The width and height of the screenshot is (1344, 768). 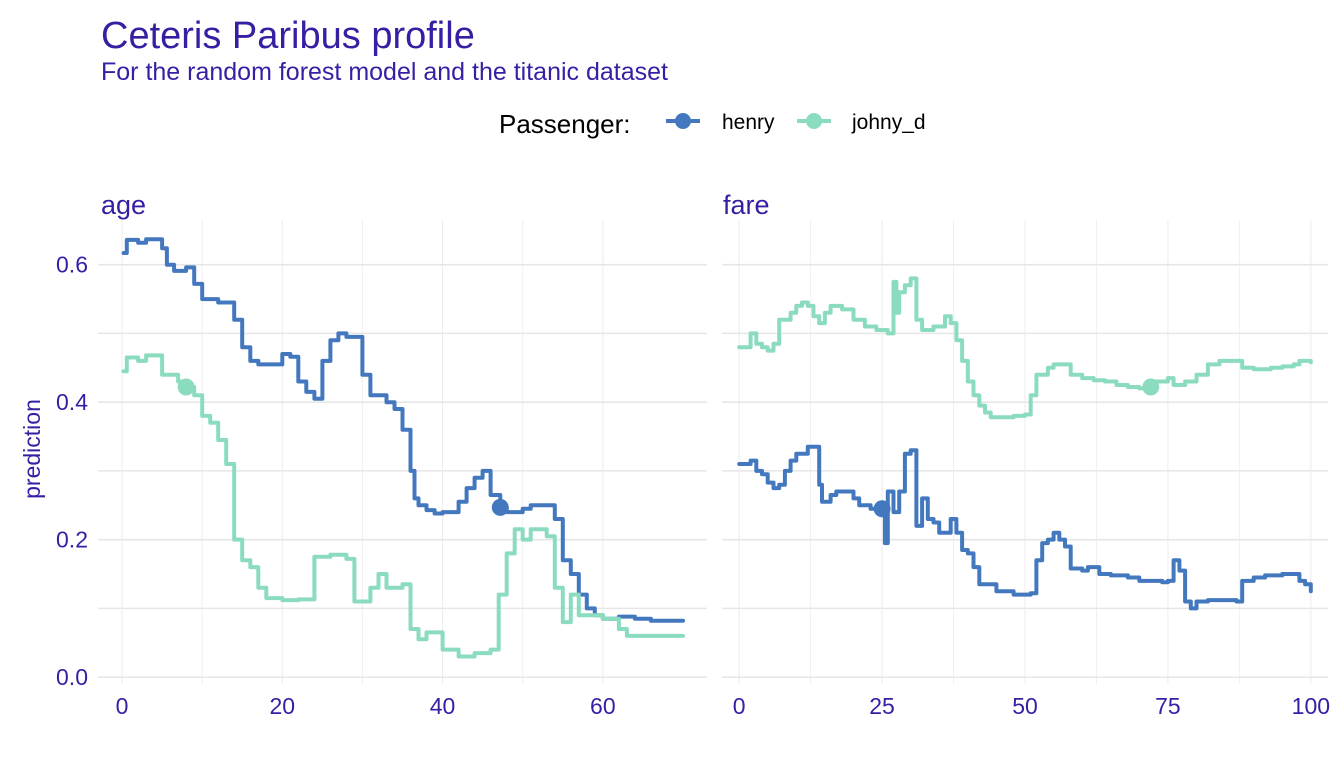 I want to click on y-tick-label: 0.2, so click(x=72, y=540).